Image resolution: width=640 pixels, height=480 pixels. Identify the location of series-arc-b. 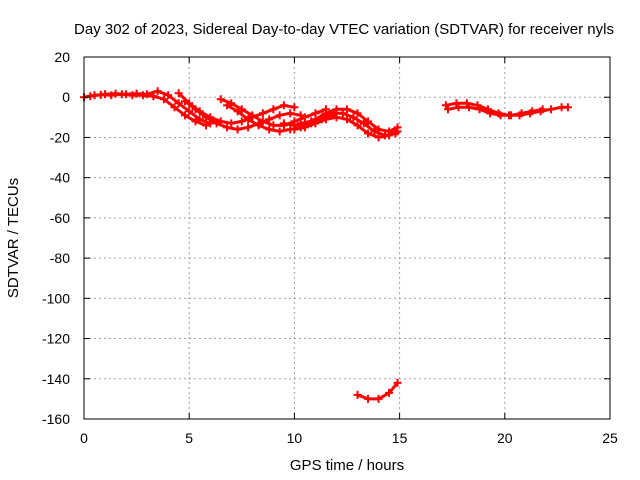
(148, 110).